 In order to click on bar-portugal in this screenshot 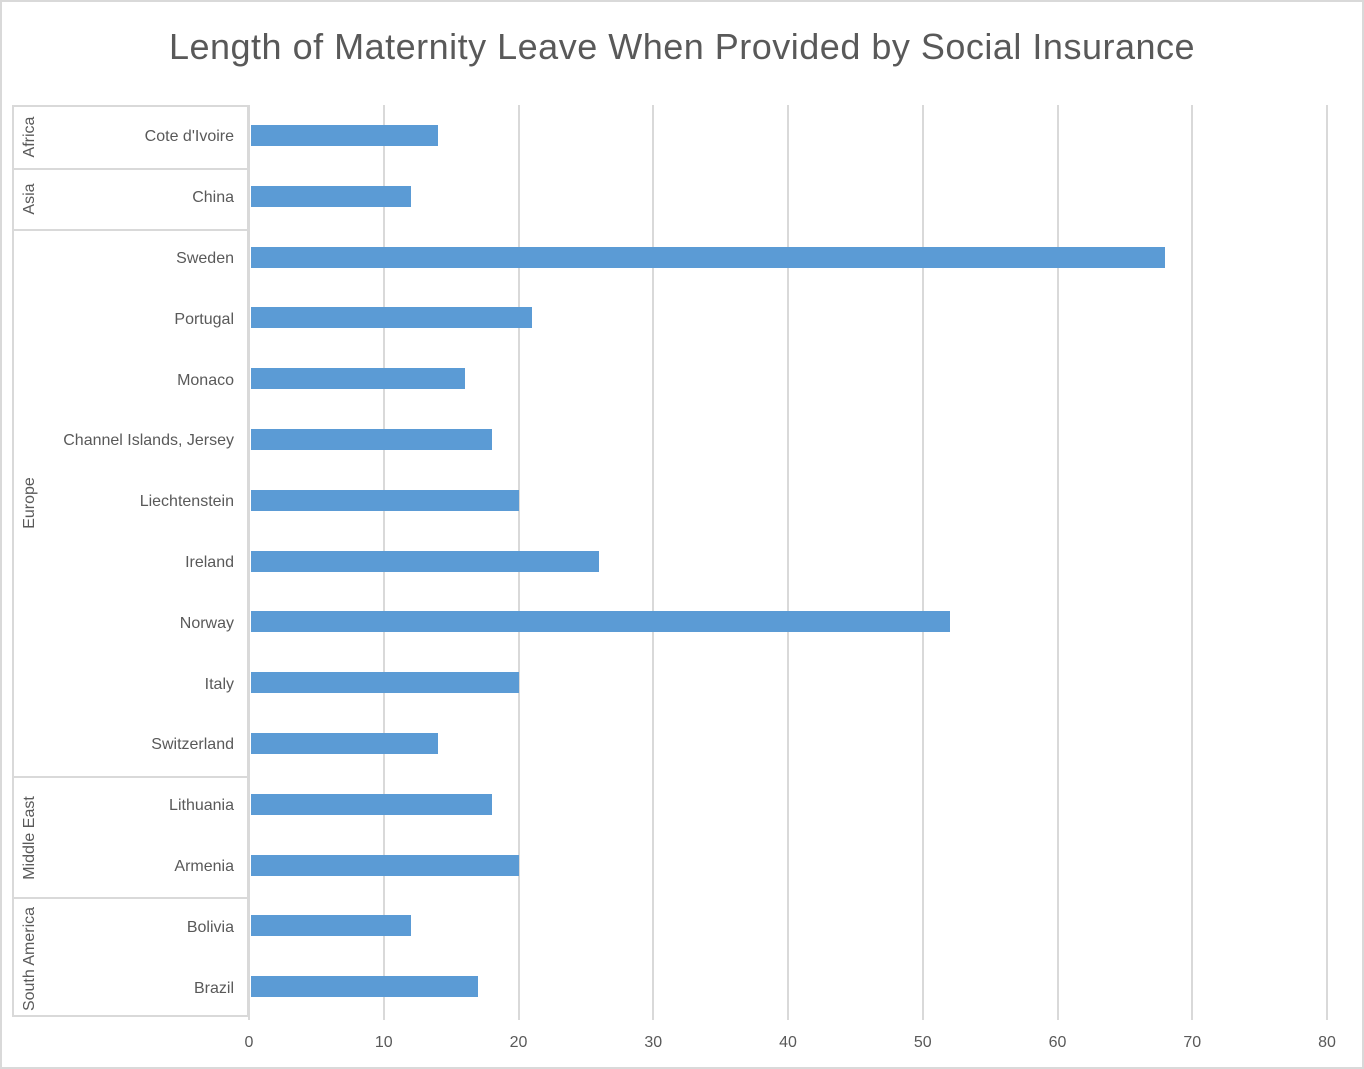, I will do `click(391, 318)`.